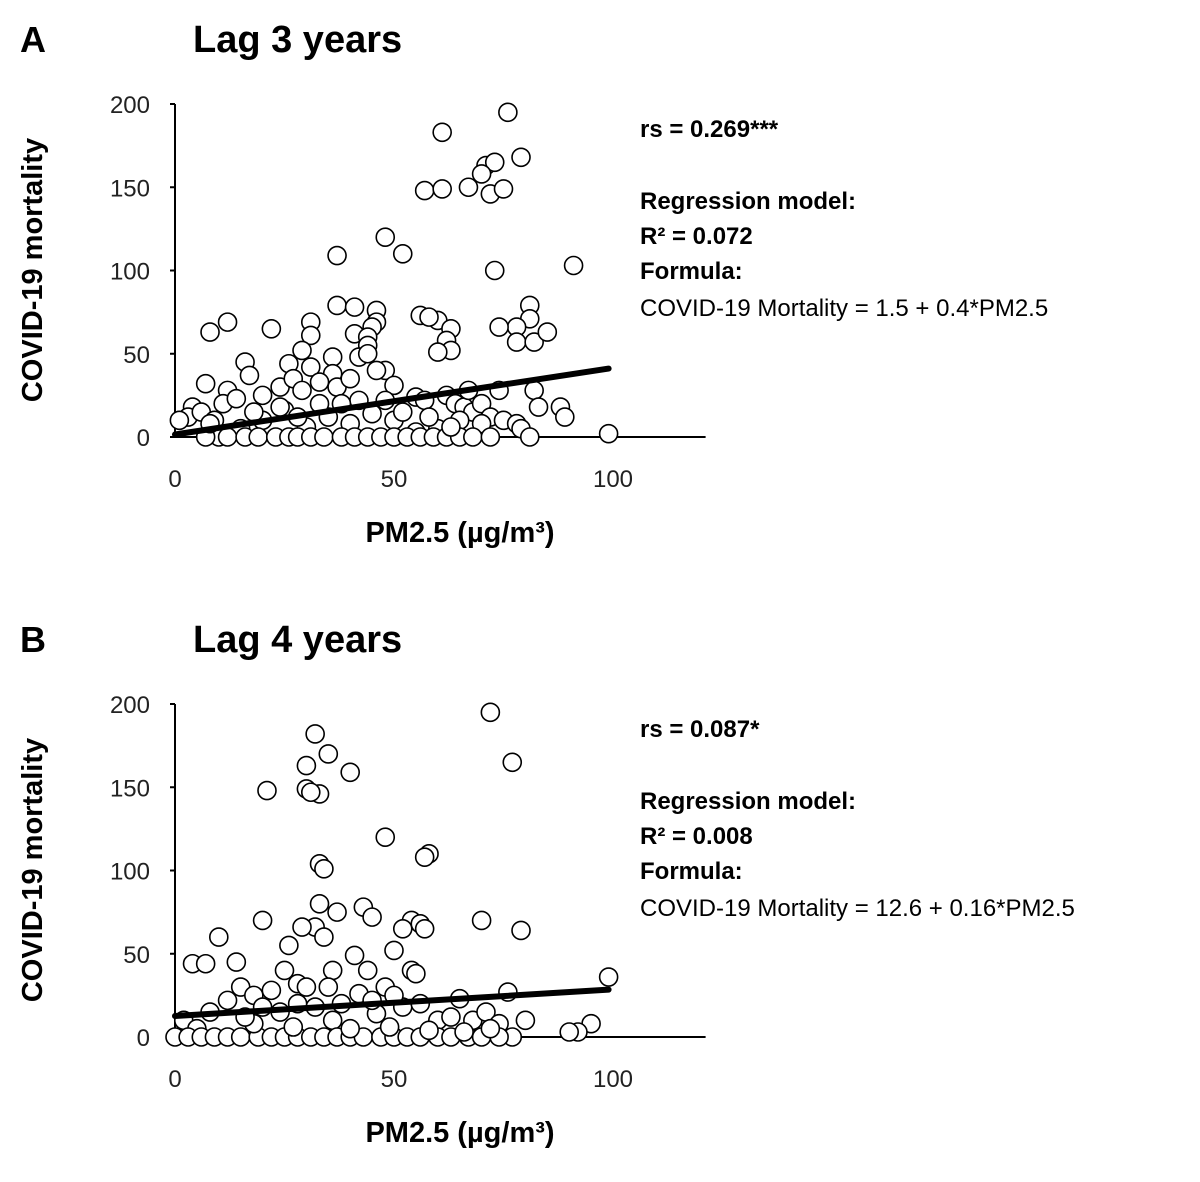 Image resolution: width=1200 pixels, height=1182 pixels. I want to click on rs-annotation: rs = 0.269***, so click(709, 129).